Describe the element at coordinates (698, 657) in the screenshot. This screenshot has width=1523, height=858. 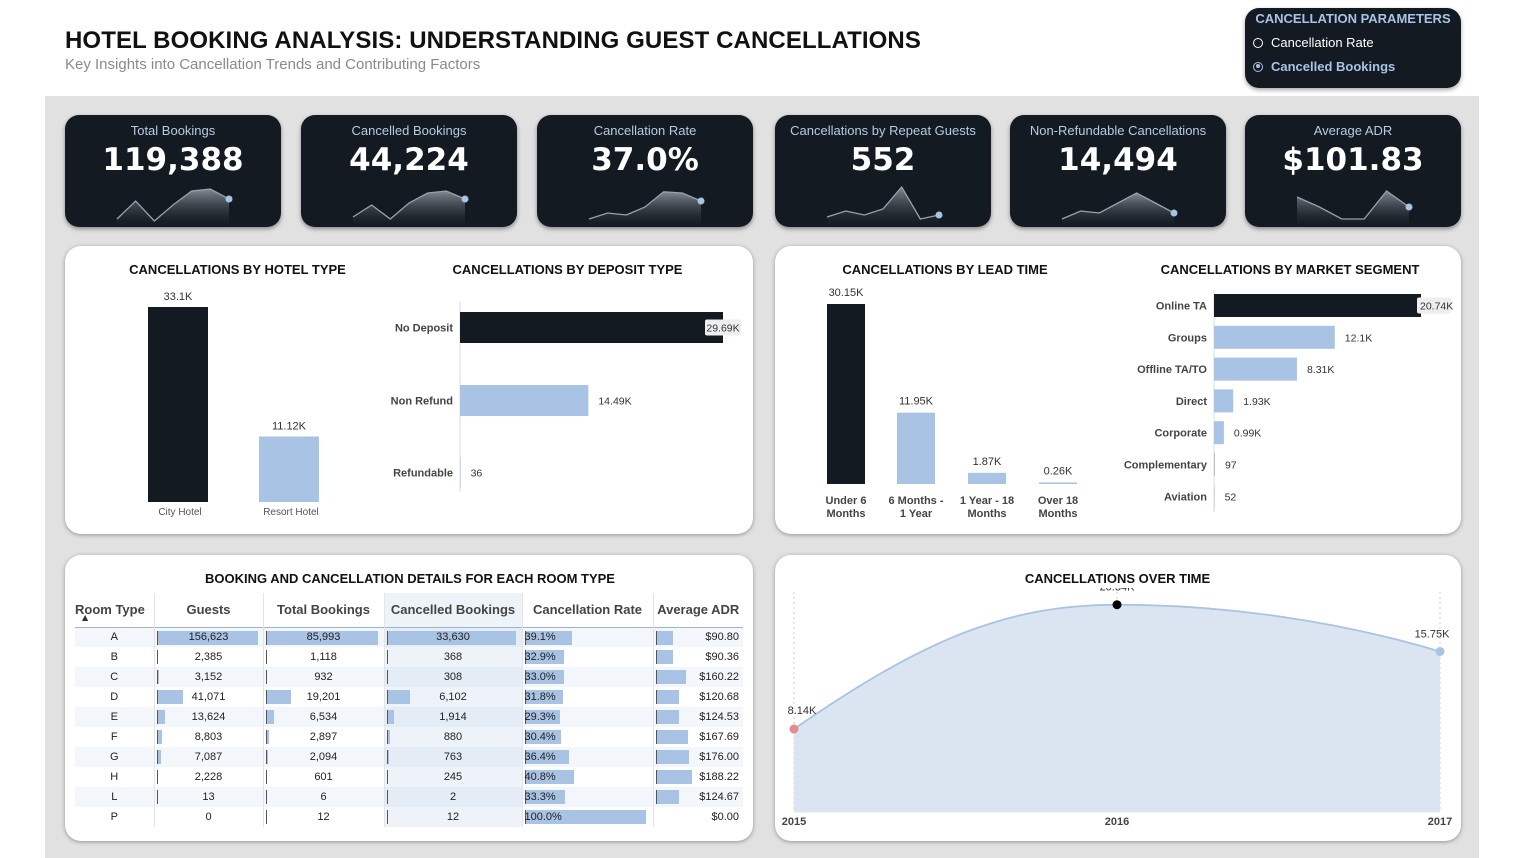
I see `cell-adr: $90.36` at that location.